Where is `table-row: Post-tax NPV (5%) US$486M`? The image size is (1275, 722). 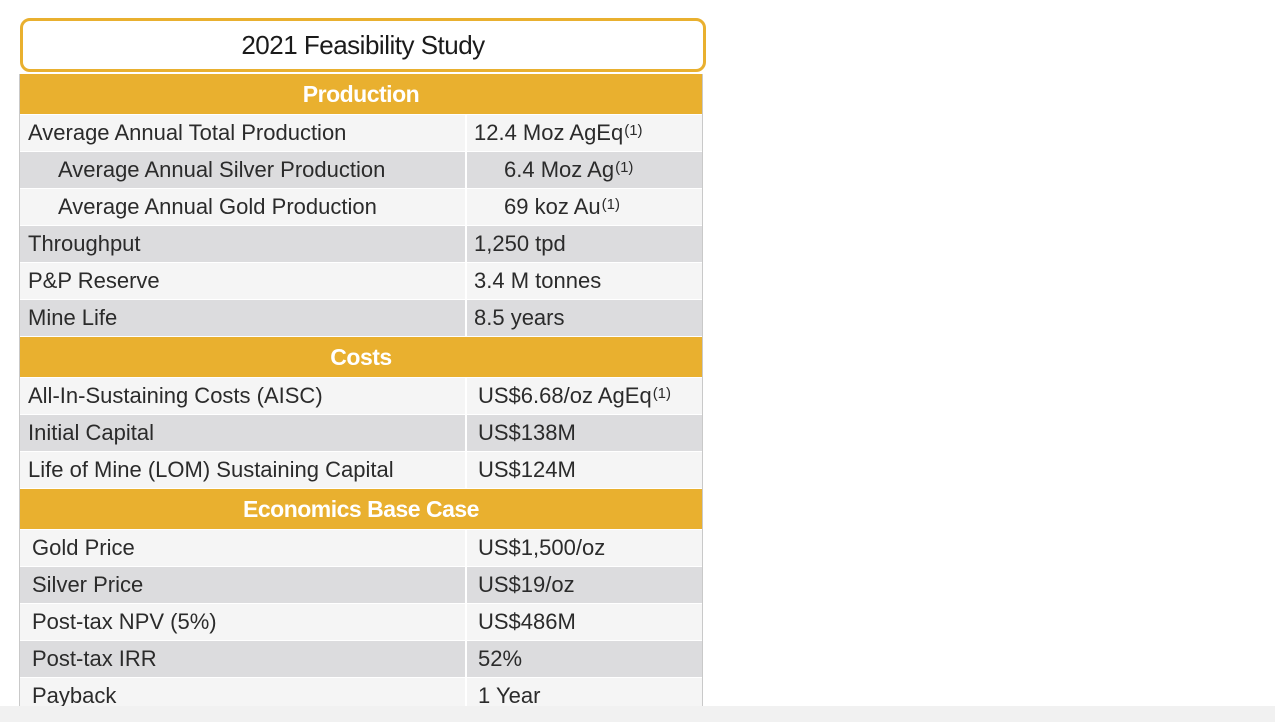
table-row: Post-tax NPV (5%) US$486M is located at coordinates (361, 622).